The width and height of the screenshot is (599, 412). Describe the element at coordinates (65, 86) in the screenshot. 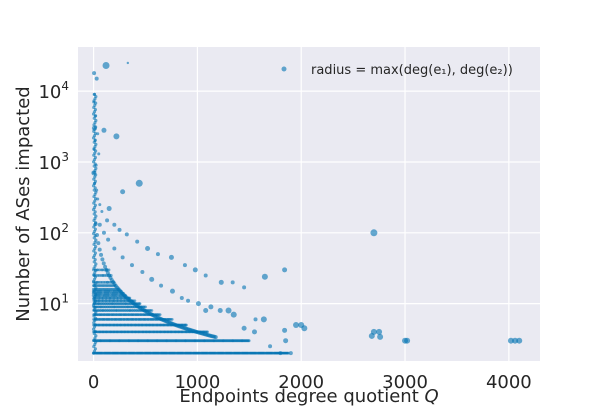

I see `y-tick-exponent: 4` at that location.